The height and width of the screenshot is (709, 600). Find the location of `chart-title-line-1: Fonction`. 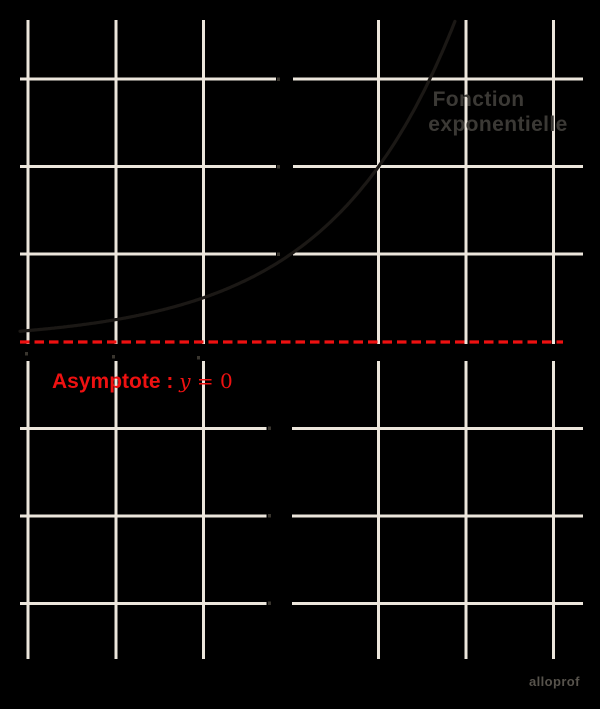

chart-title-line-1: Fonction is located at coordinates (478, 99).